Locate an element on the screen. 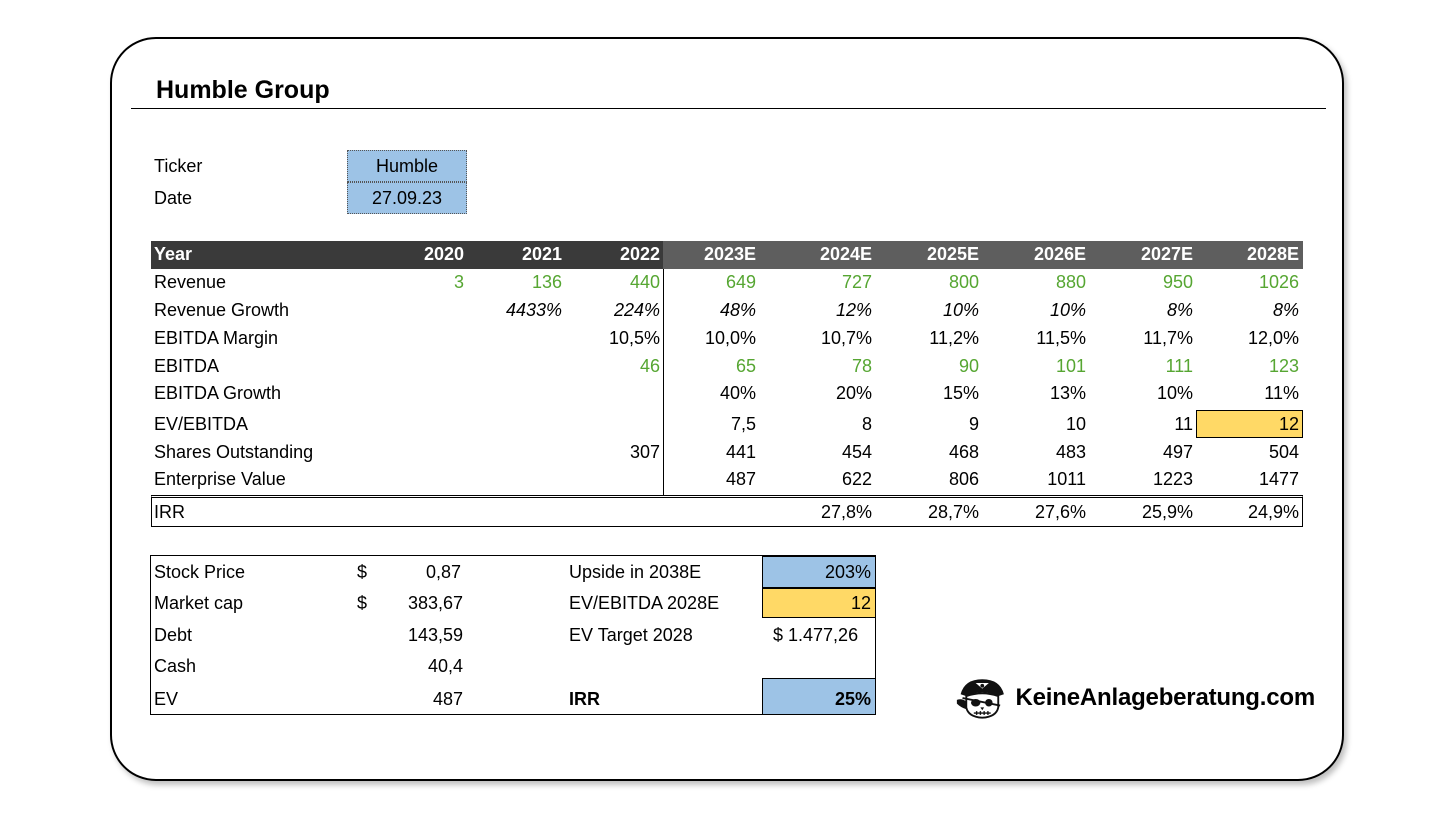 This screenshot has width=1456, height=819. table-cell: 10,0% is located at coordinates (730, 338).